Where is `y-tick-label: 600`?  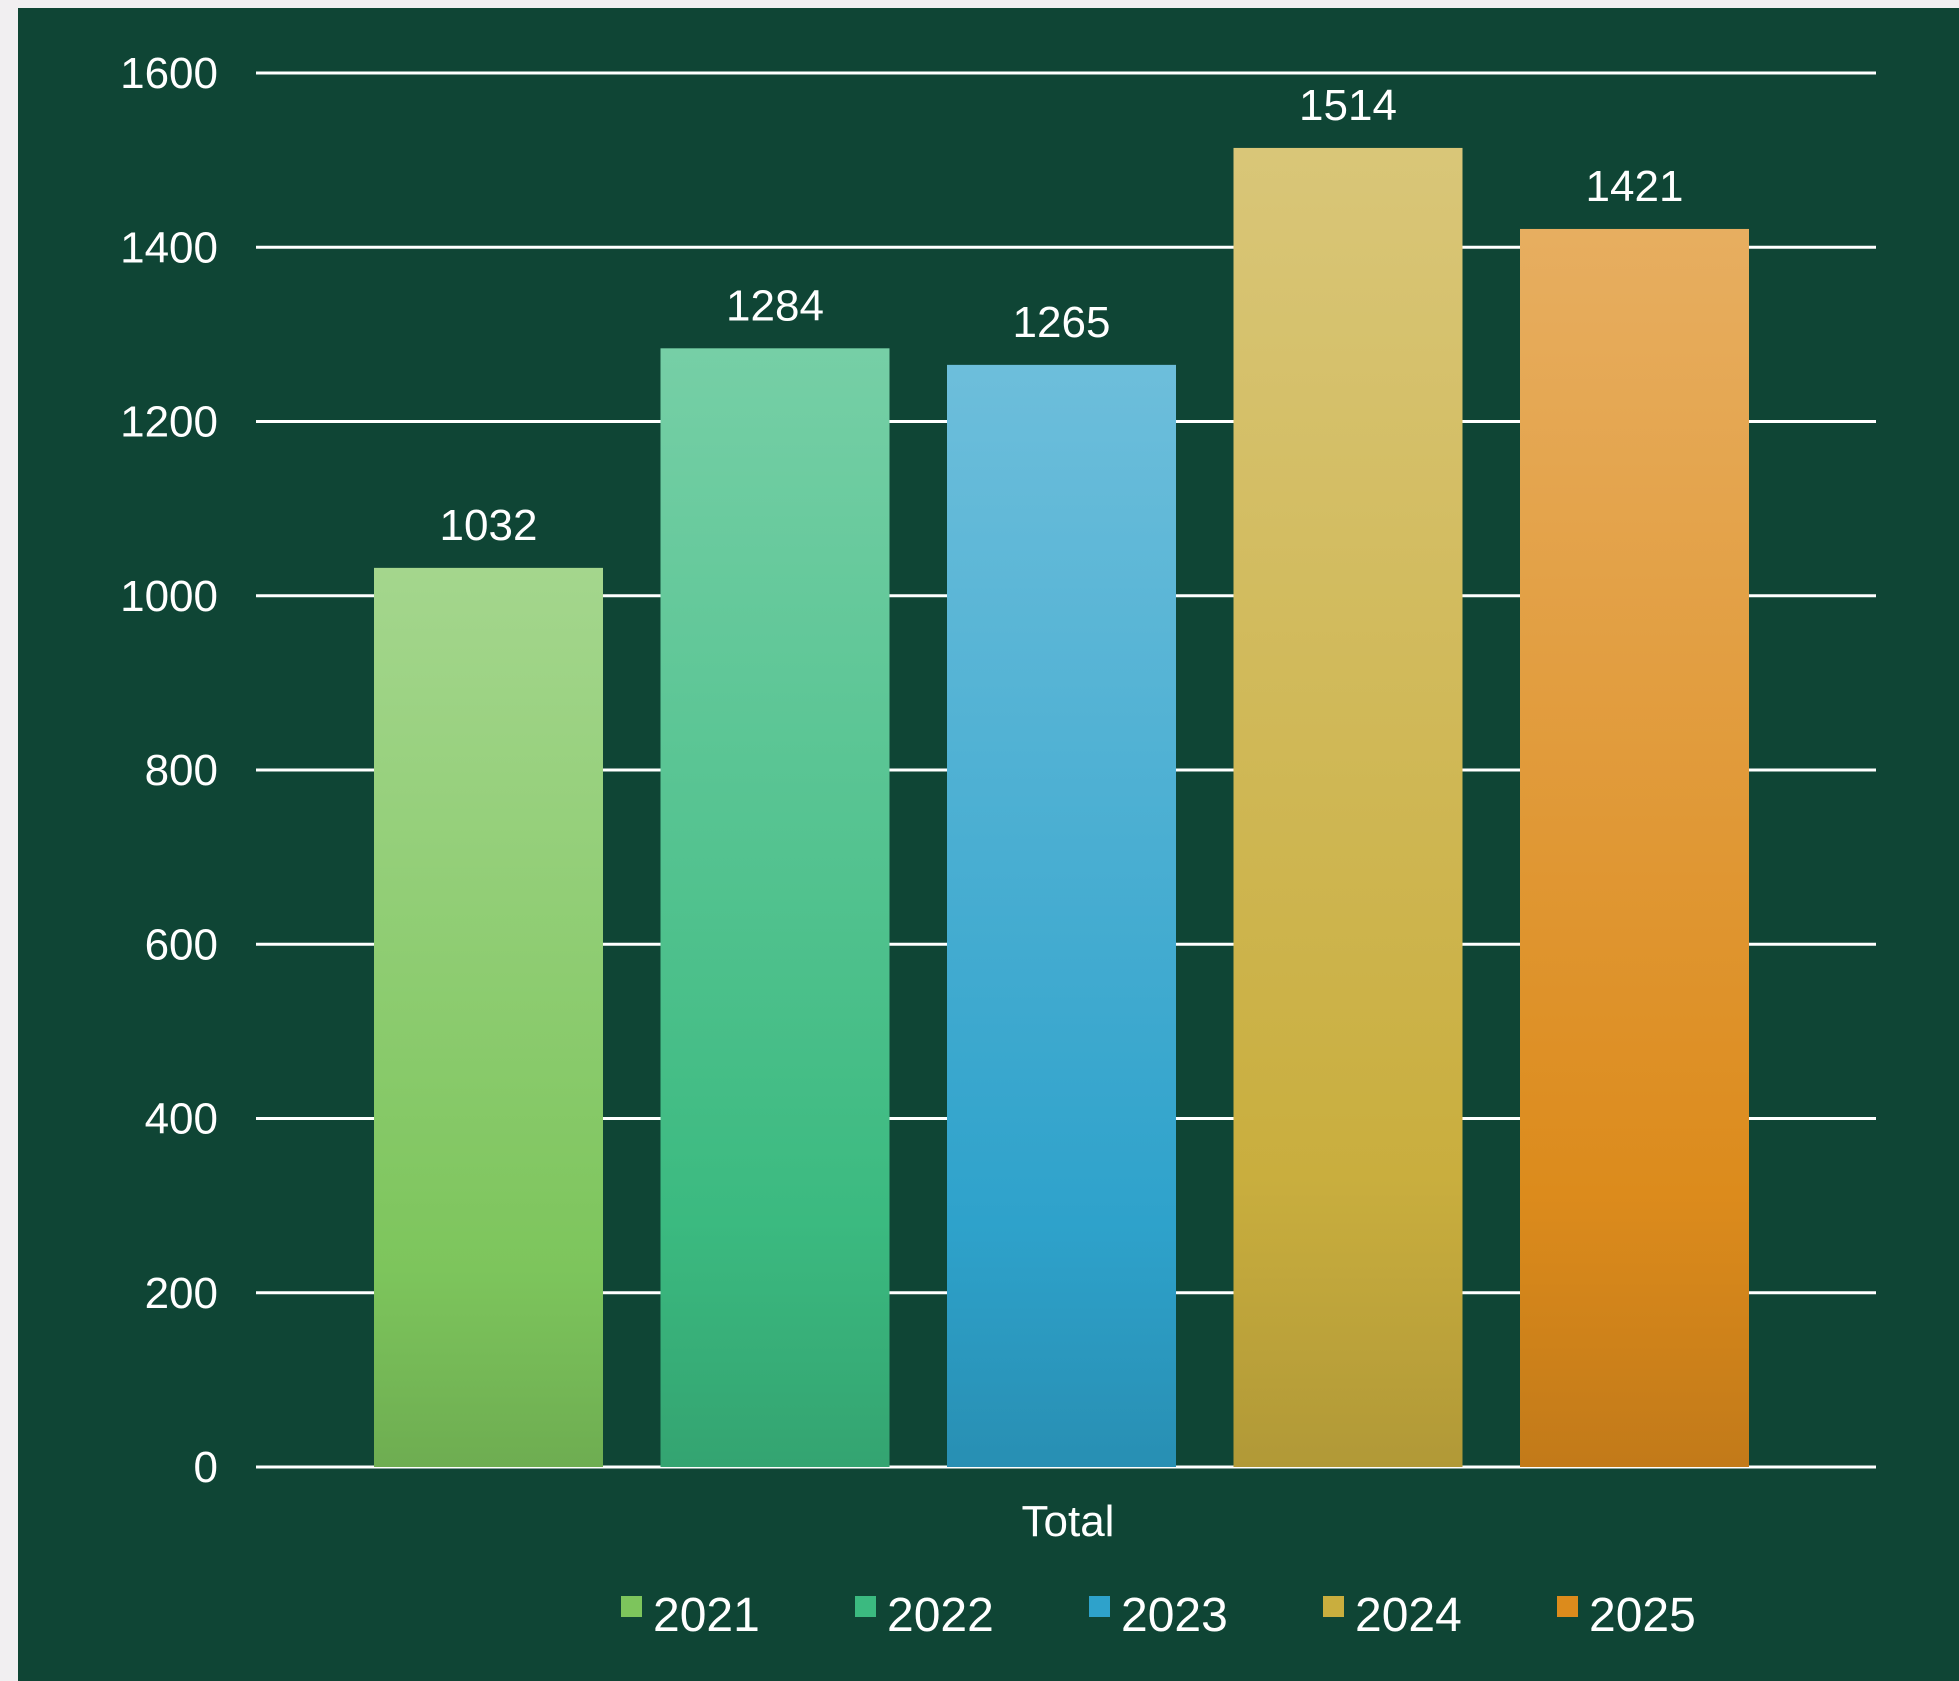 y-tick-label: 600 is located at coordinates (181, 944).